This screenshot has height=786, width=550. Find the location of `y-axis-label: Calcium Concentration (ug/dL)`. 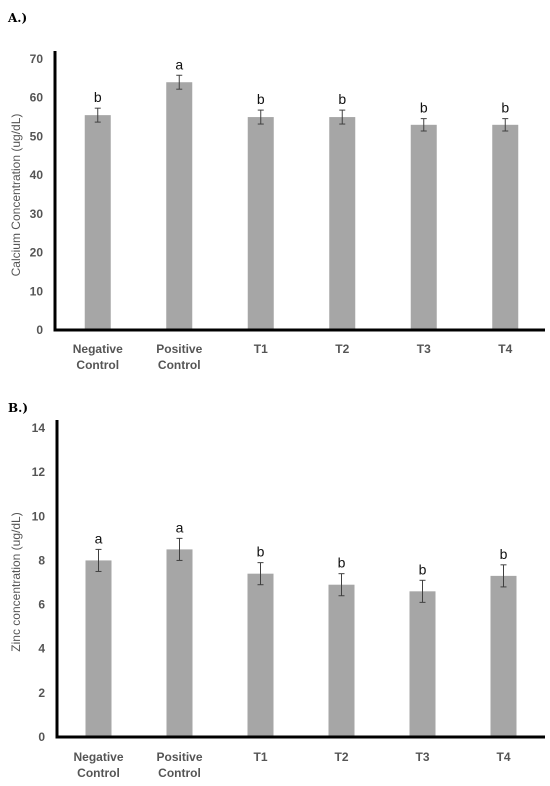

y-axis-label: Calcium Concentration (ug/dL) is located at coordinates (16, 195).